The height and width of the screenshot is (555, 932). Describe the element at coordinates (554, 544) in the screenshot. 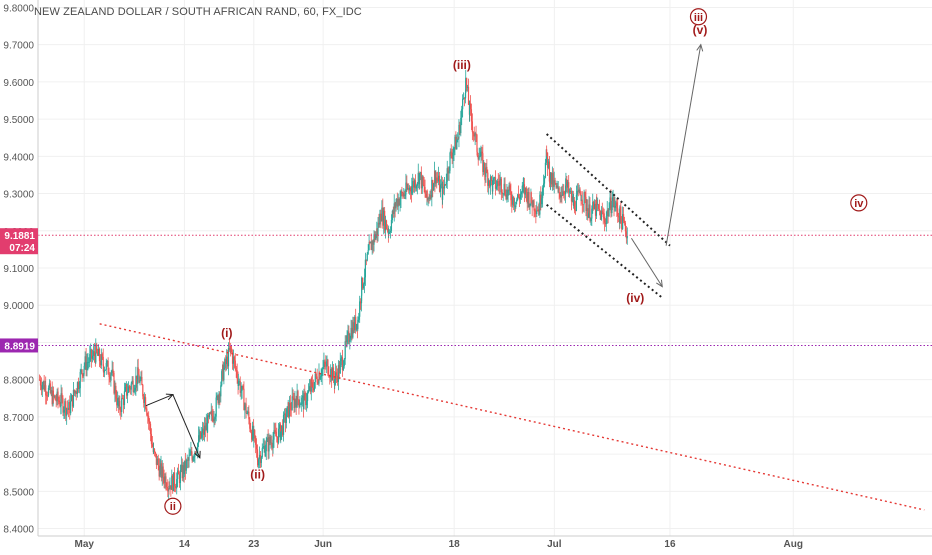

I see `x-tick-label: Jul` at that location.